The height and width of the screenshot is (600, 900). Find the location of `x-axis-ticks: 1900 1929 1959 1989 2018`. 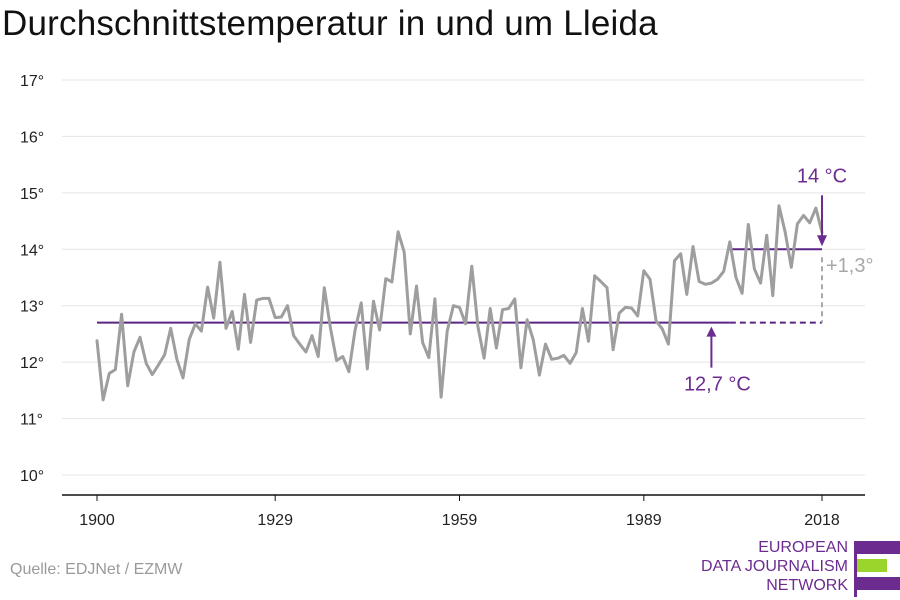

x-axis-ticks: 1900 1929 1959 1989 2018 is located at coordinates (459, 512).